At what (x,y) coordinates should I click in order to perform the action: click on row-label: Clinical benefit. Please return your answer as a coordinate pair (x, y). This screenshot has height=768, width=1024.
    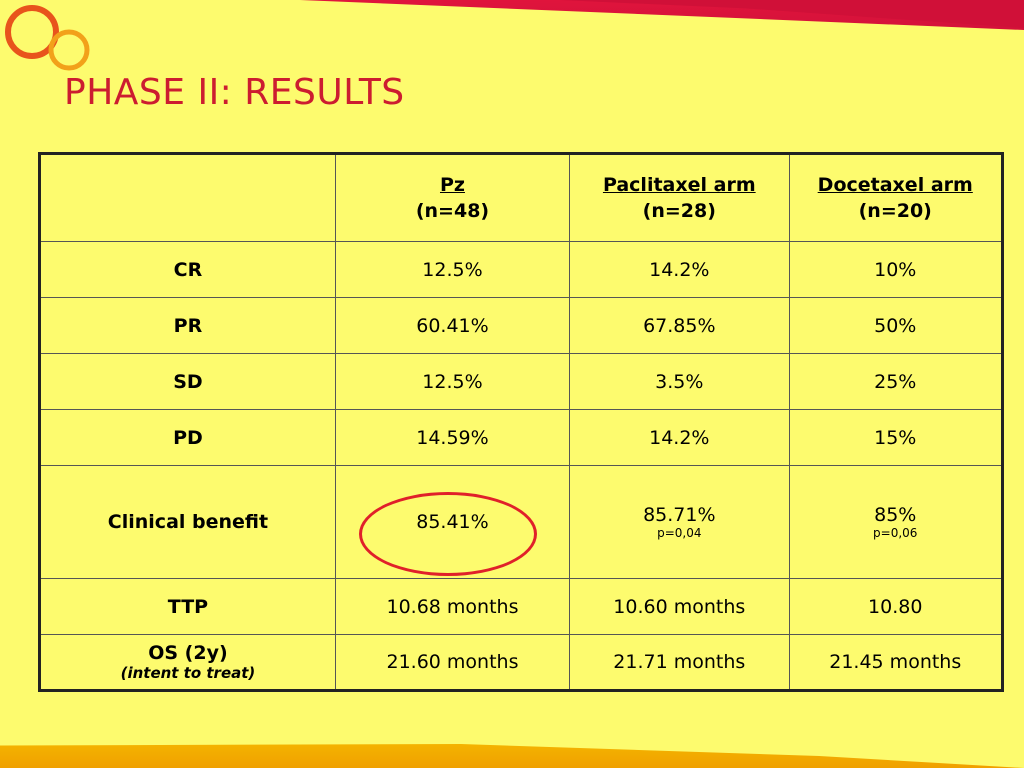
    Looking at the image, I should click on (187, 522).